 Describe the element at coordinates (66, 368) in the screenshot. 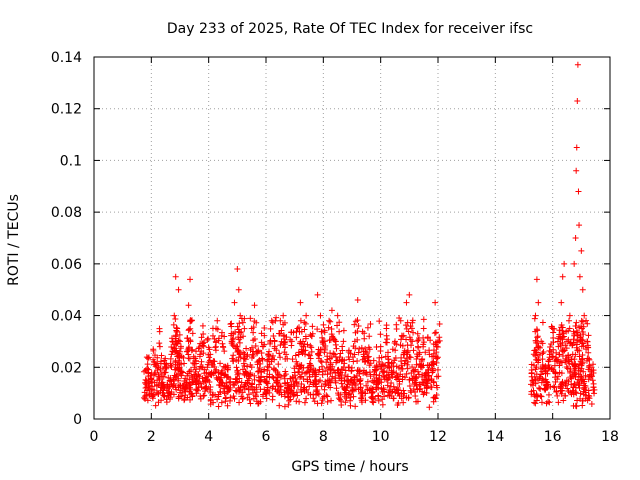

I see `y-tick-label: 0.02` at that location.